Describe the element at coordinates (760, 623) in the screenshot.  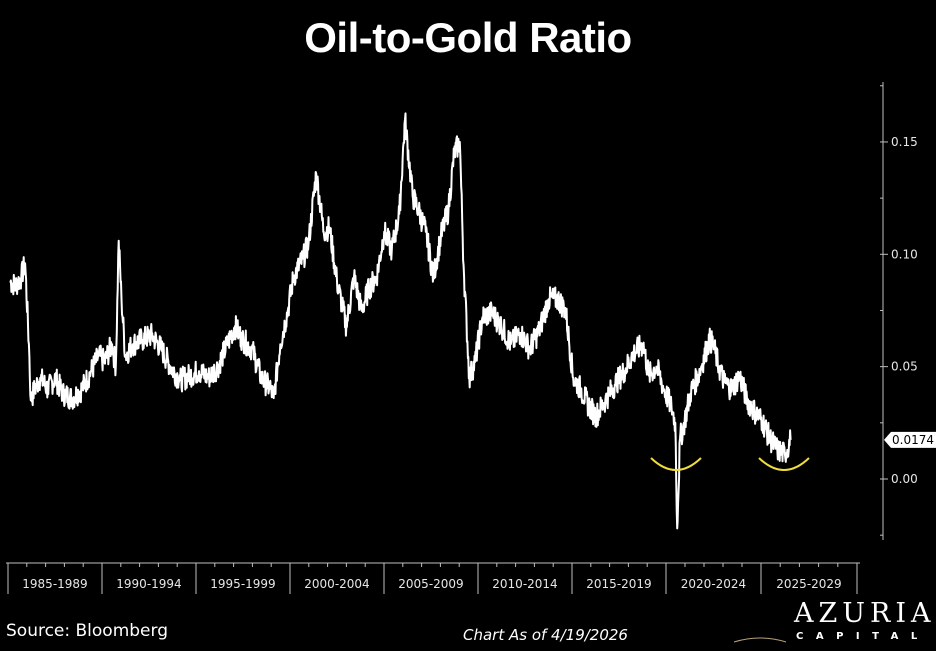
I see `pyramid-logo-icon` at that location.